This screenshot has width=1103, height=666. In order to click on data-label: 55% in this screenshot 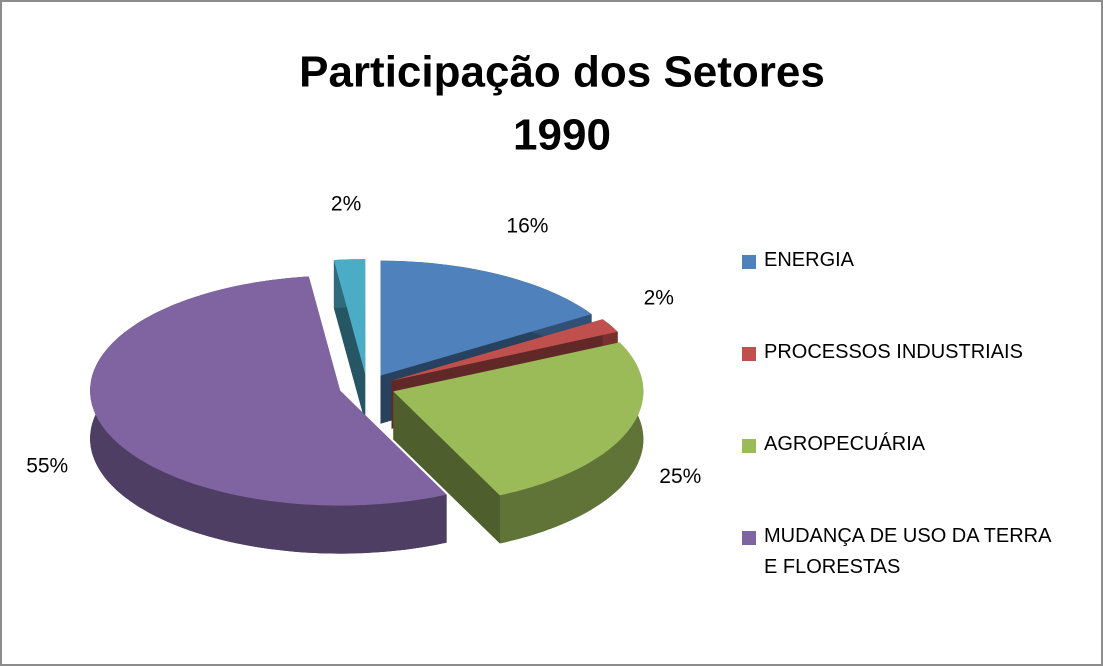, I will do `click(47, 465)`.